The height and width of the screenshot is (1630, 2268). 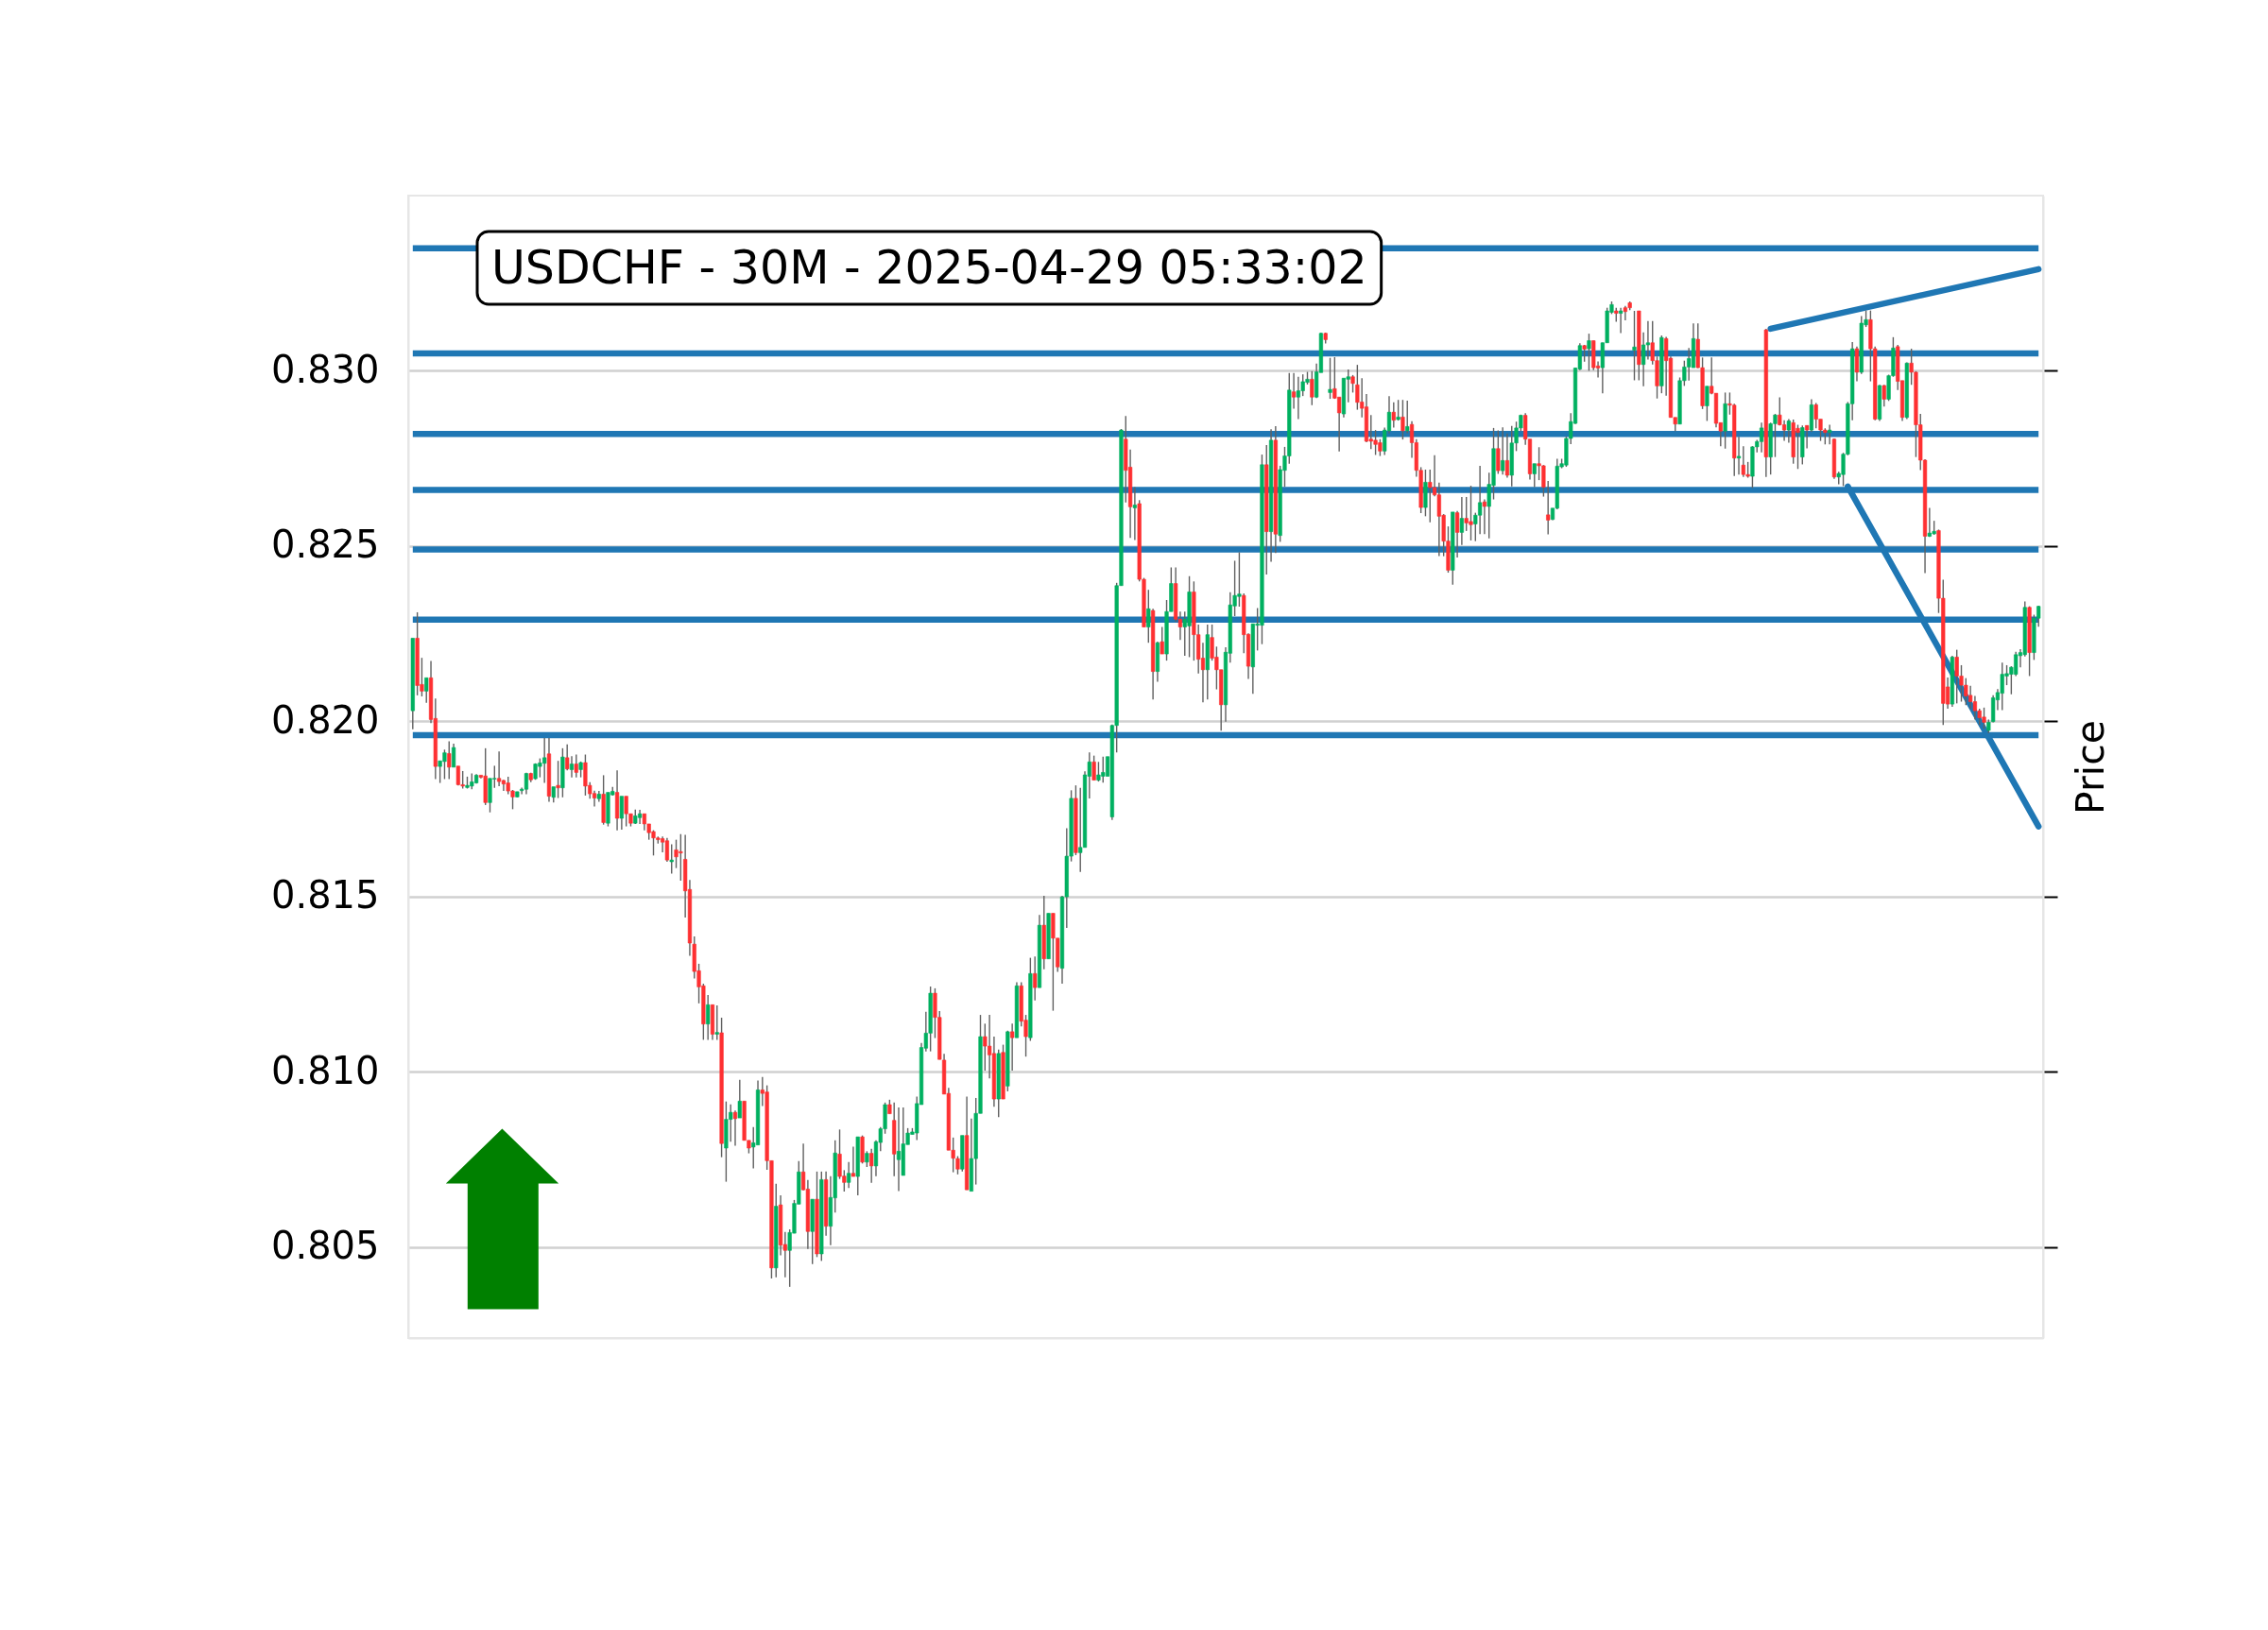 I want to click on y-tick-label: 0.815, so click(x=325, y=896).